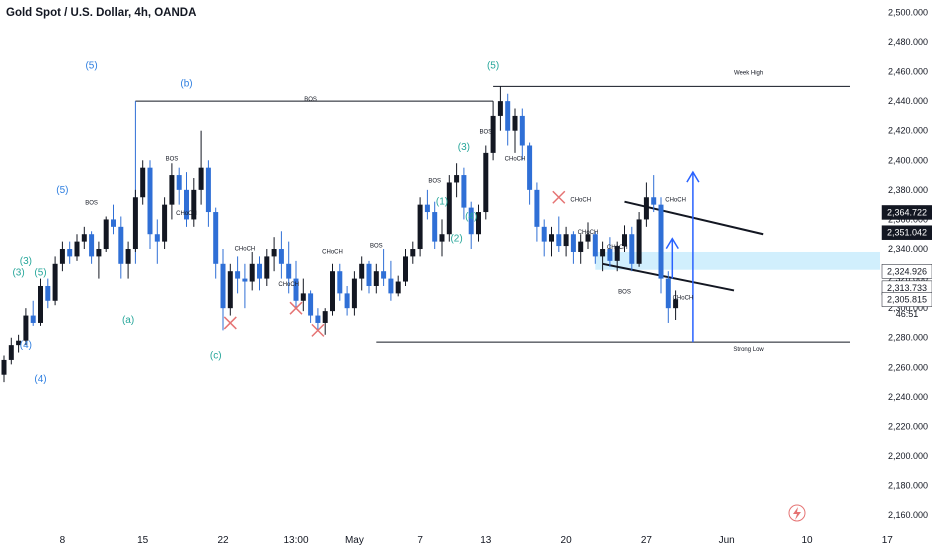  Describe the element at coordinates (420, 540) in the screenshot. I see `x-tick-label: 7` at that location.